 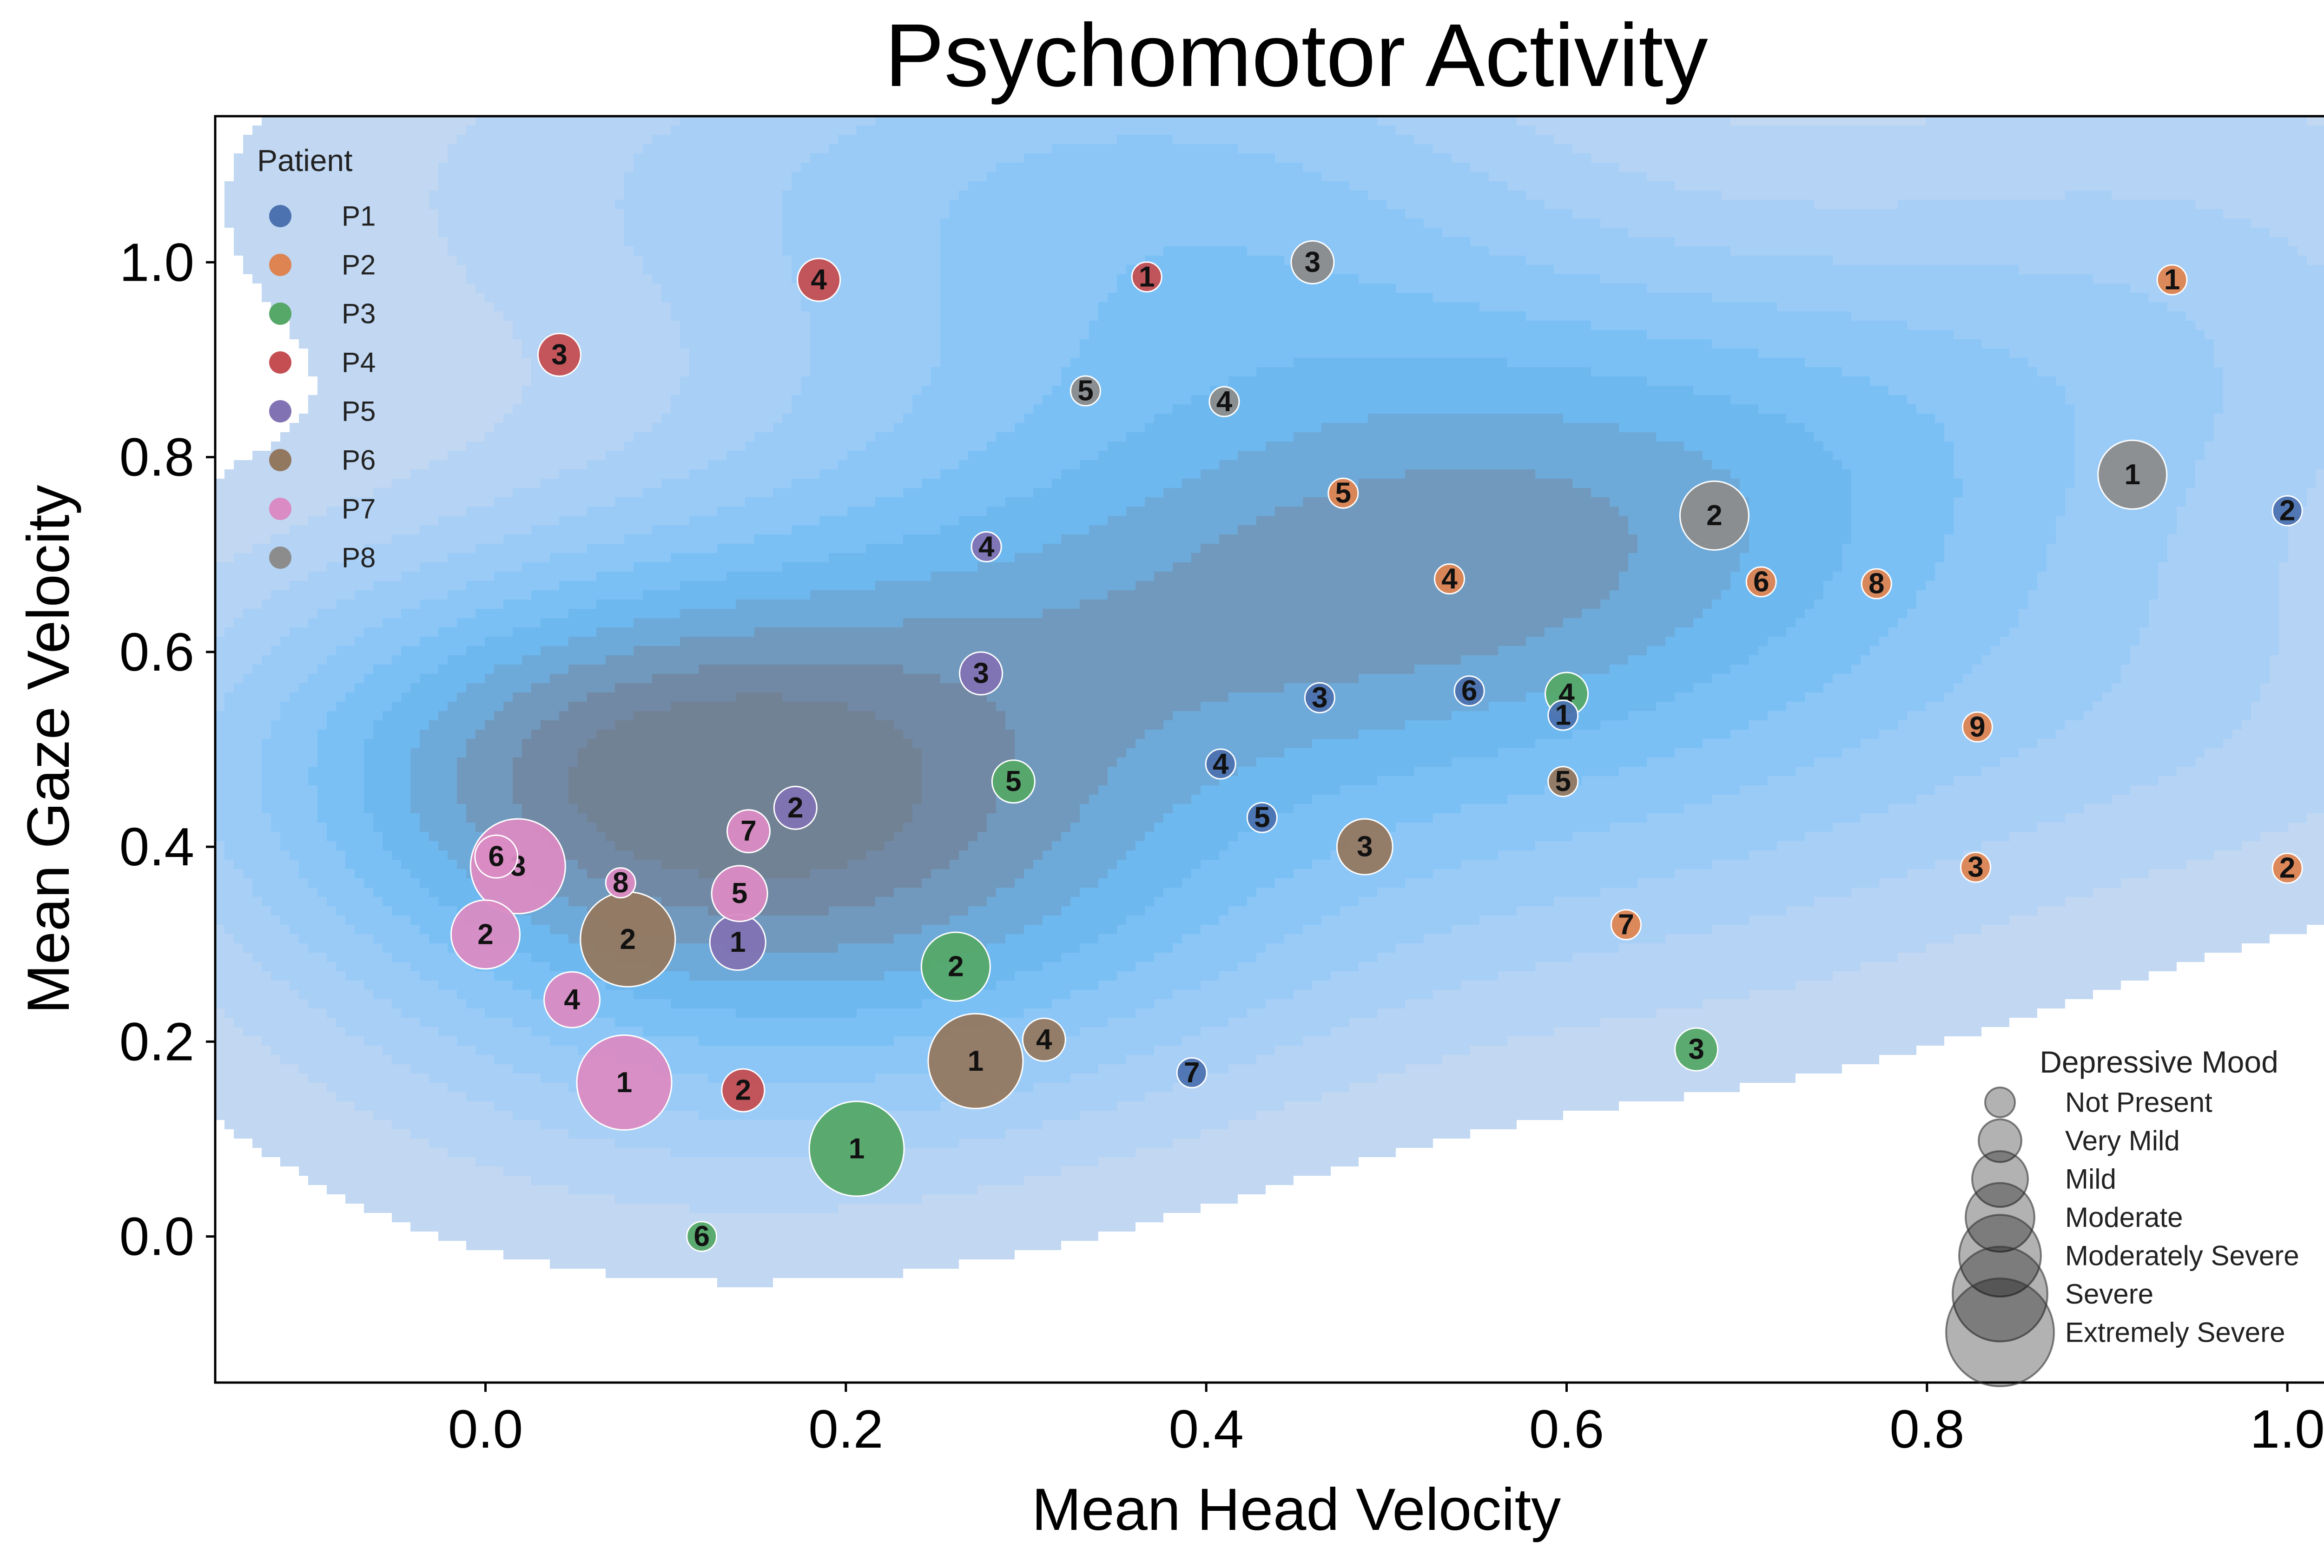 What do you see at coordinates (1319, 698) in the screenshot?
I see `point-p1-3: 3` at bounding box center [1319, 698].